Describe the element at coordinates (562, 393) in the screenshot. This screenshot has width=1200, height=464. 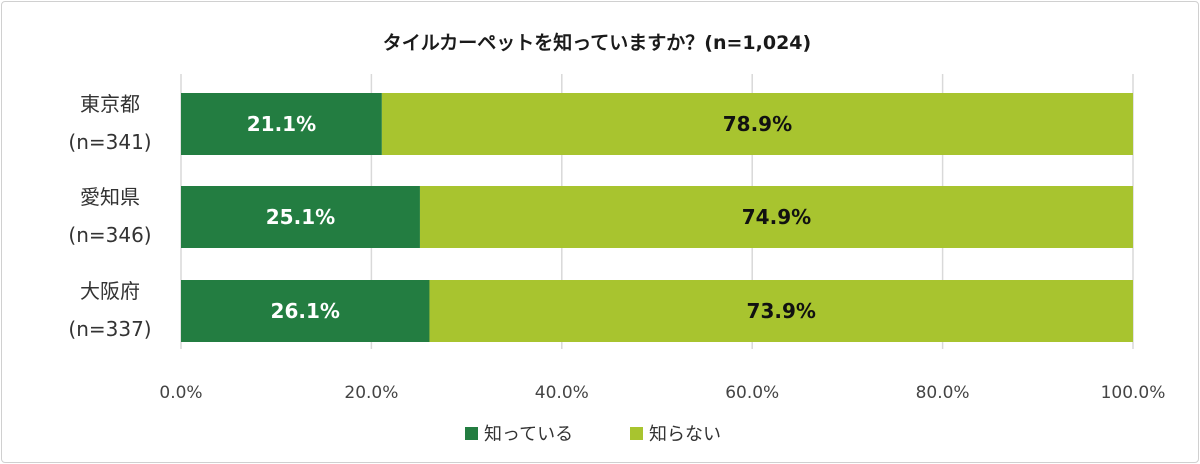
I see `x-tick-label: 40.0%` at that location.